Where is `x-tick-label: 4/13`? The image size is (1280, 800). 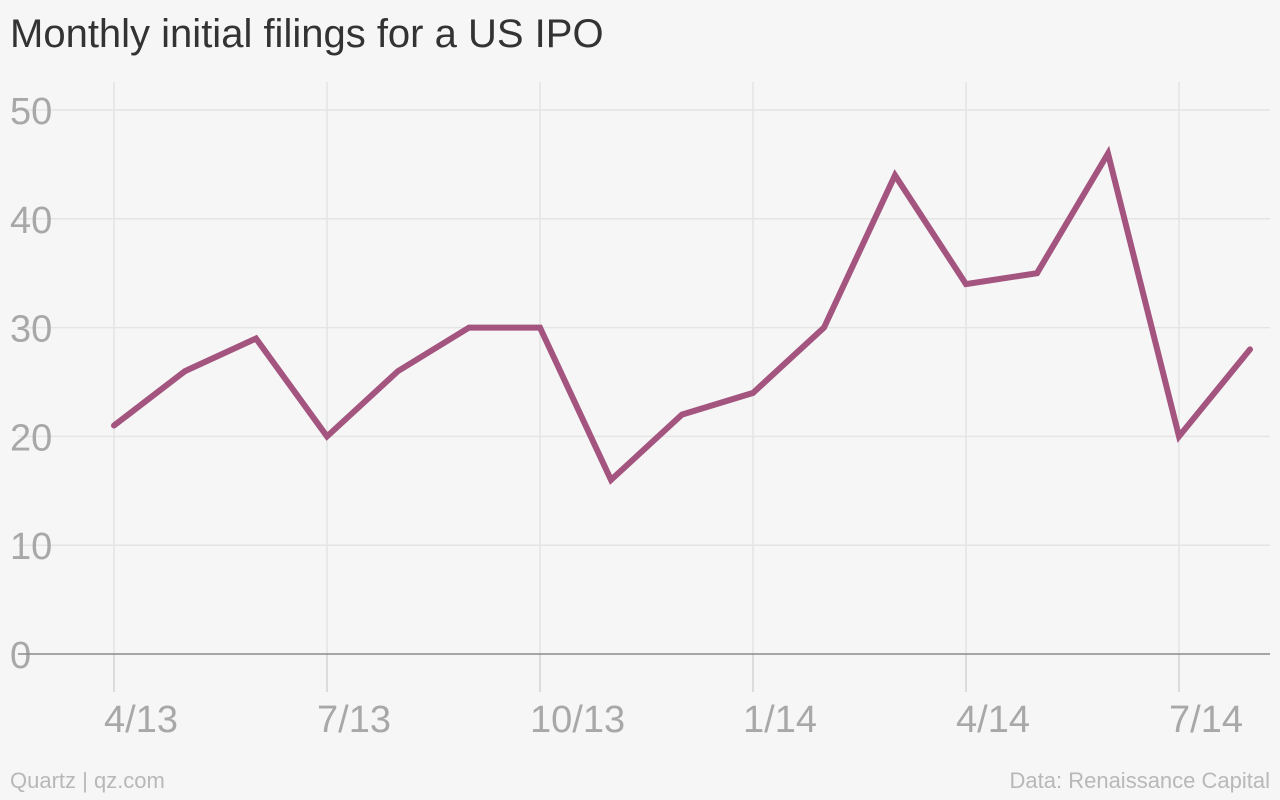 x-tick-label: 4/13 is located at coordinates (141, 720).